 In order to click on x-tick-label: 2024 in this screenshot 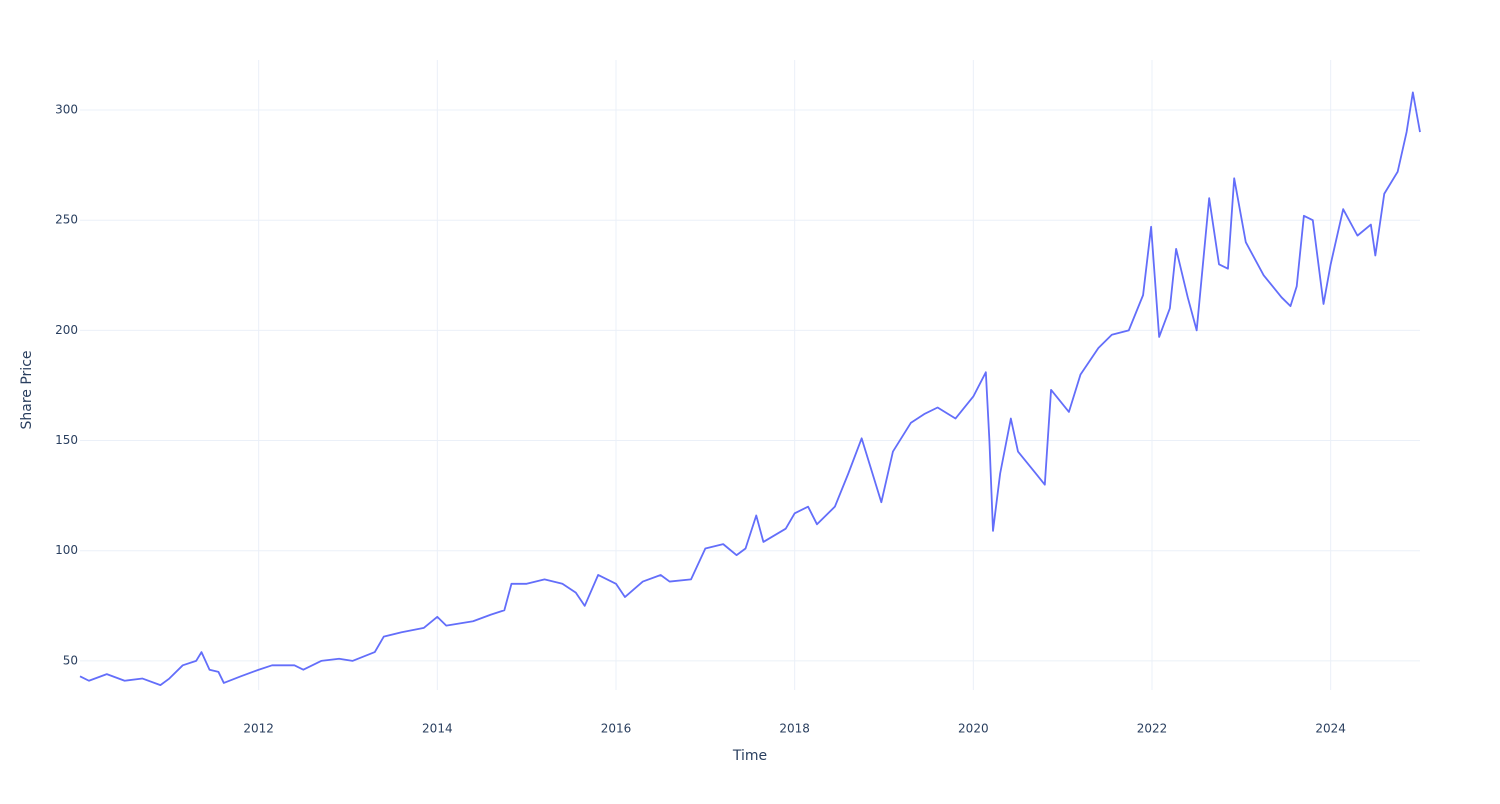, I will do `click(1330, 729)`.